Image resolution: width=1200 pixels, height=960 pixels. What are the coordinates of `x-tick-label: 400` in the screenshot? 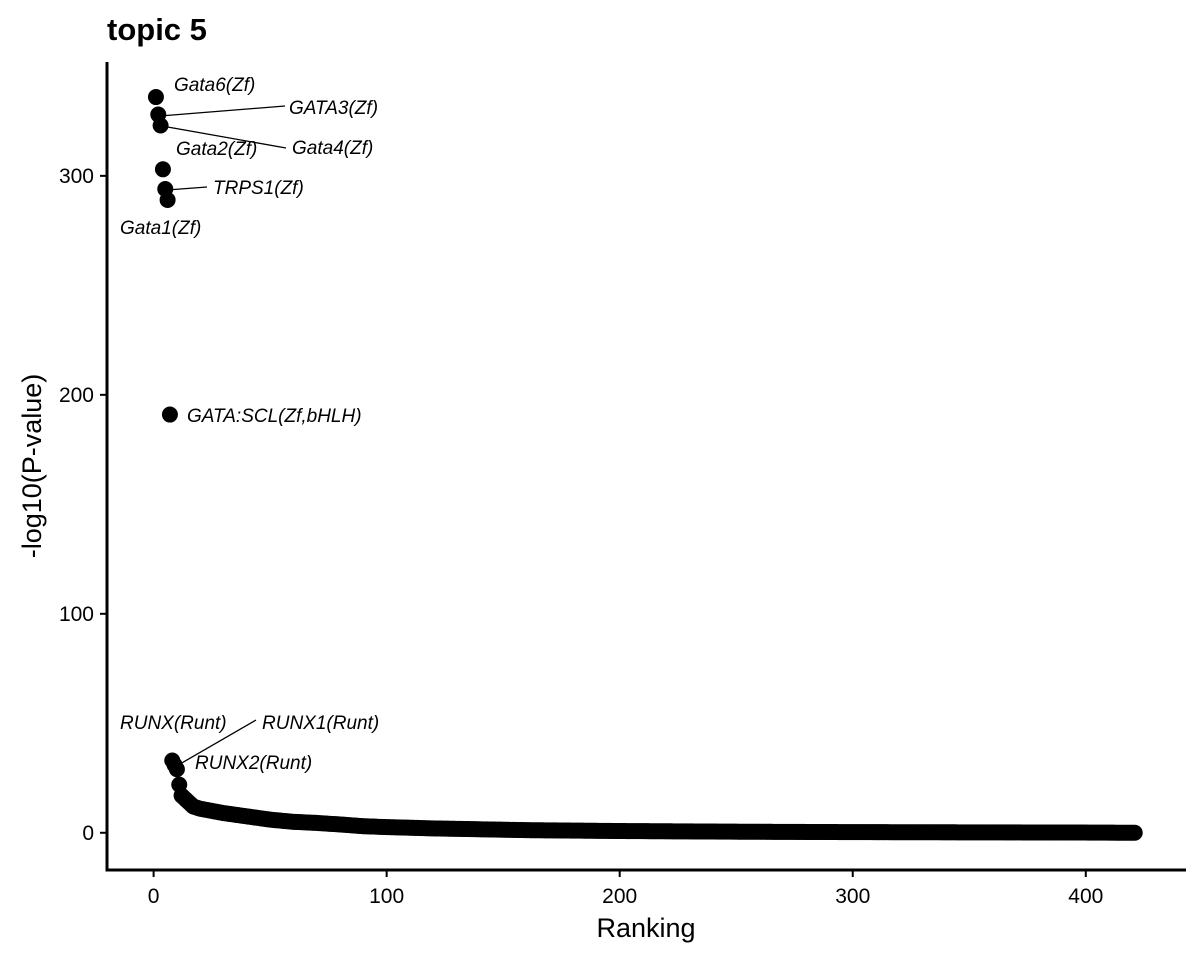 It's located at (1085, 896).